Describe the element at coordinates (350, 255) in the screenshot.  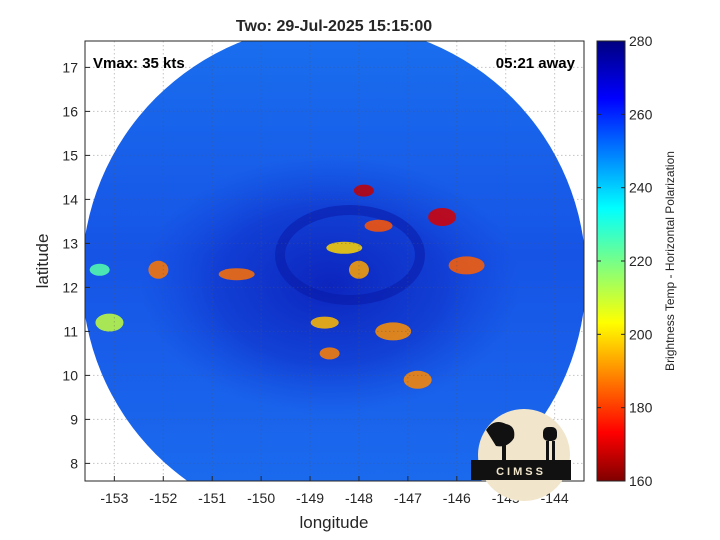
I see `swath-eye-ring` at that location.